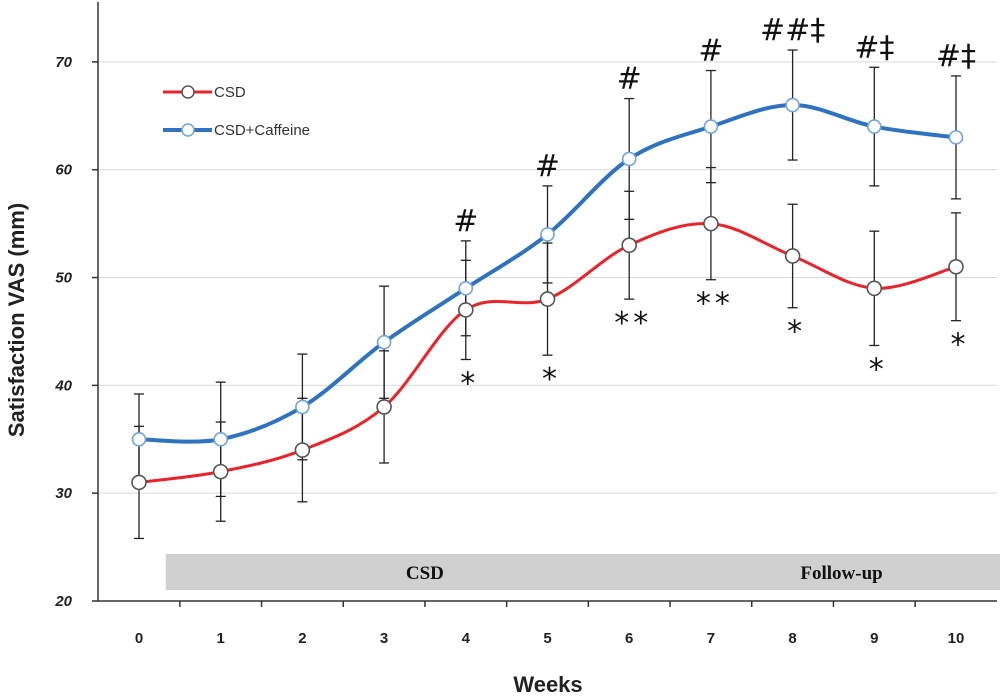 This screenshot has width=1000, height=698. I want to click on phase-label: CSD, so click(425, 573).